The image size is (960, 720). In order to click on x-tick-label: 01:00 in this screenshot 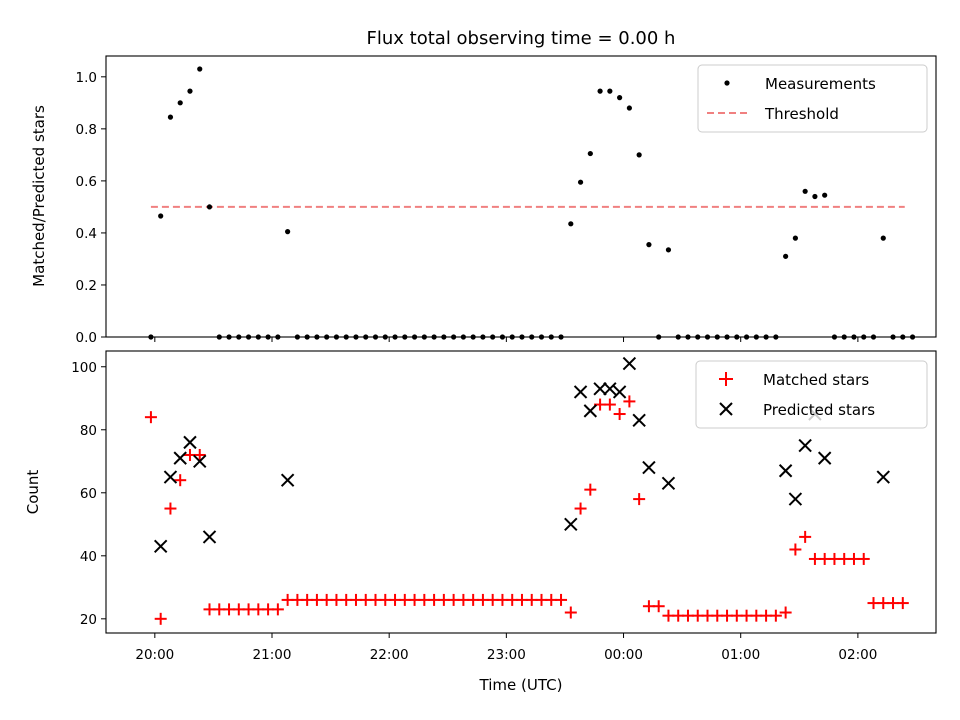, I will do `click(740, 655)`.